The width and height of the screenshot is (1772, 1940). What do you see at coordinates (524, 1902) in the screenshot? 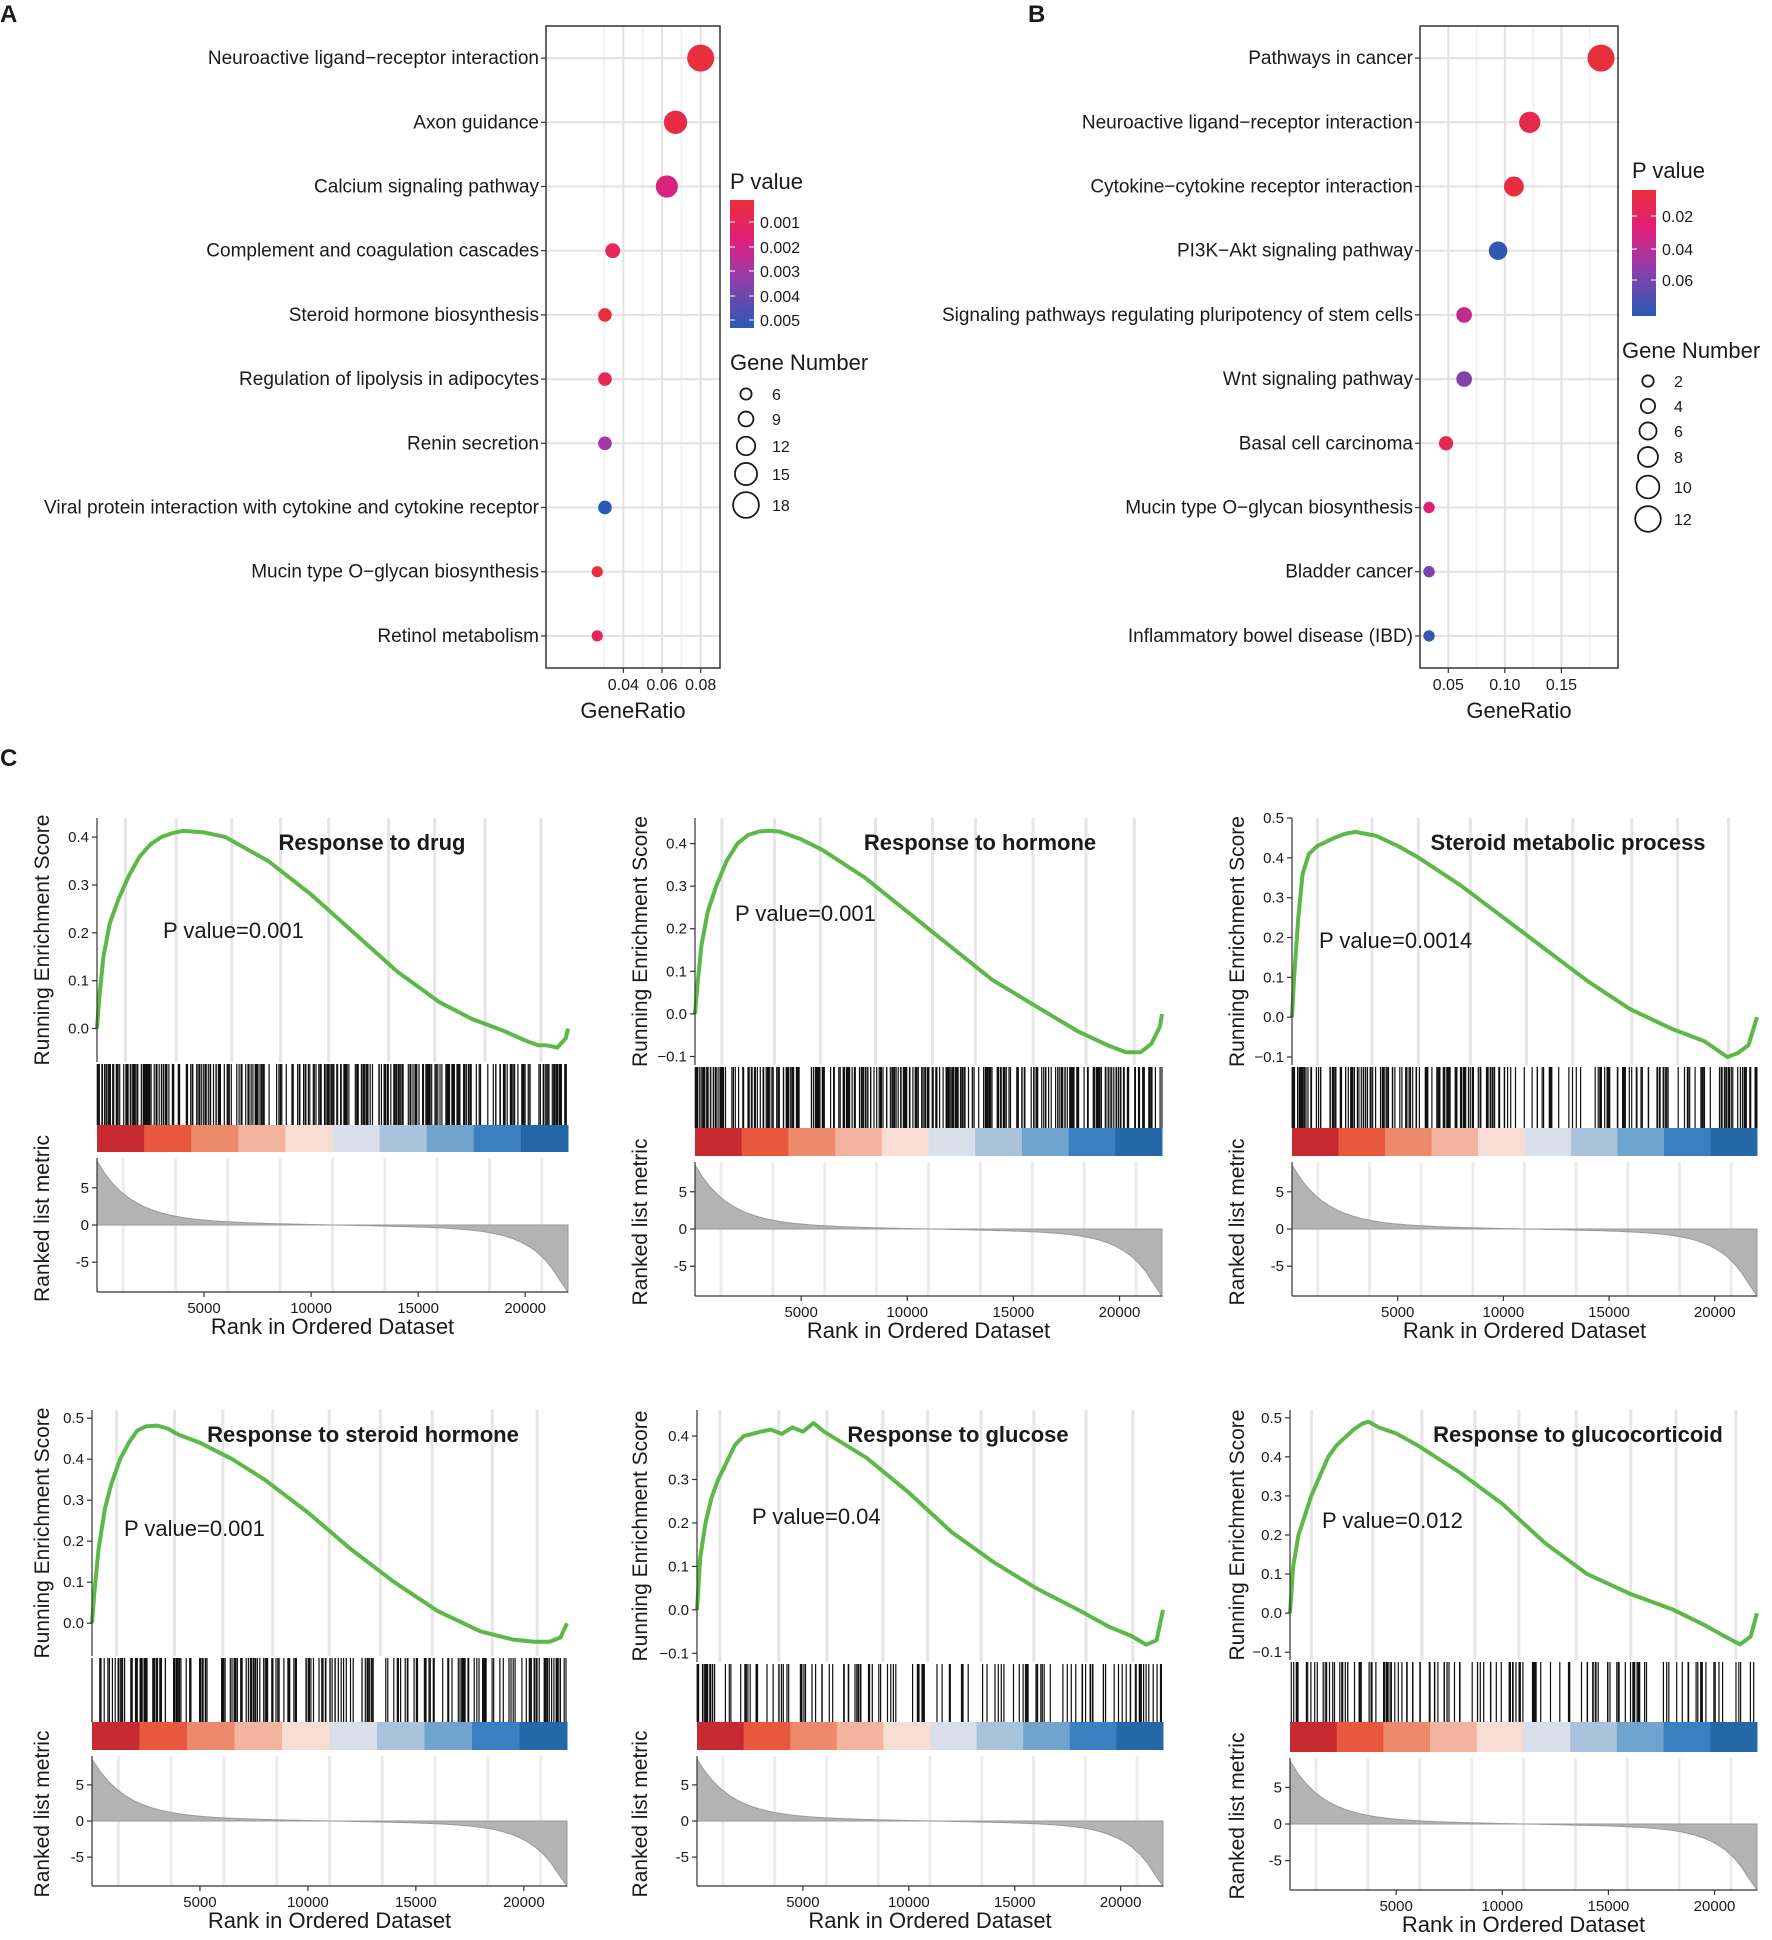
I see `rank-x-tick-label: 20000` at bounding box center [524, 1902].